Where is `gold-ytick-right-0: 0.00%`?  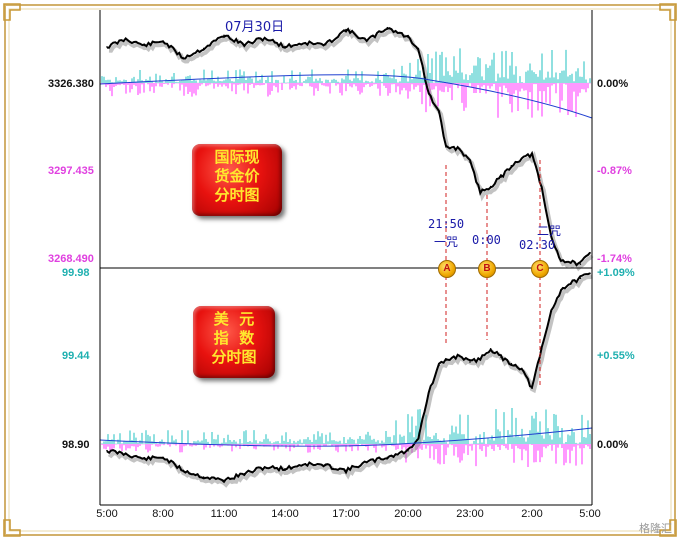 gold-ytick-right-0: 0.00% is located at coordinates (613, 84).